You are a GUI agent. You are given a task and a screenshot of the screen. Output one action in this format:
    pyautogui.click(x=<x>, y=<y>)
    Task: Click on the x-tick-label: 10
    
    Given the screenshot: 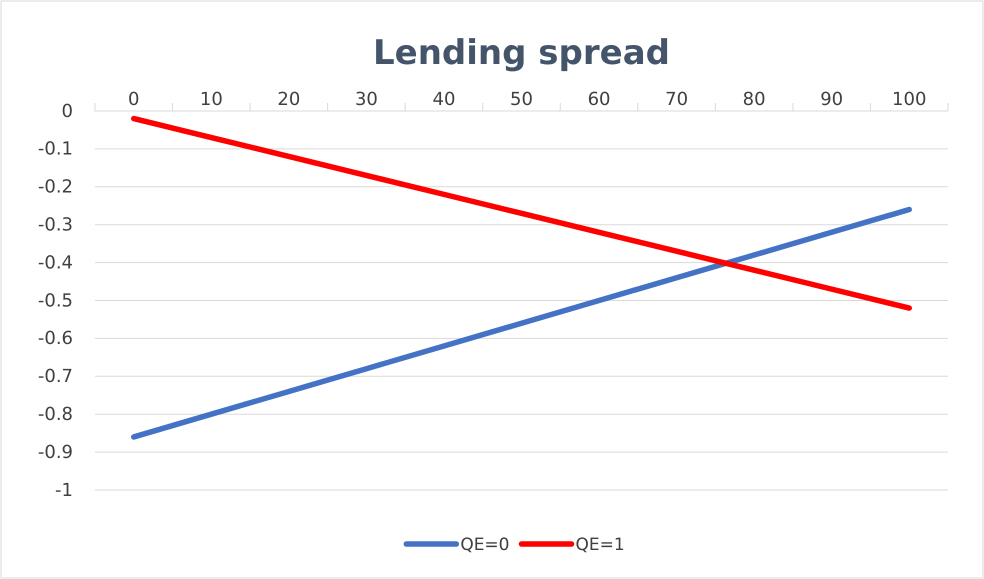 What is the action you would take?
    pyautogui.click(x=211, y=99)
    